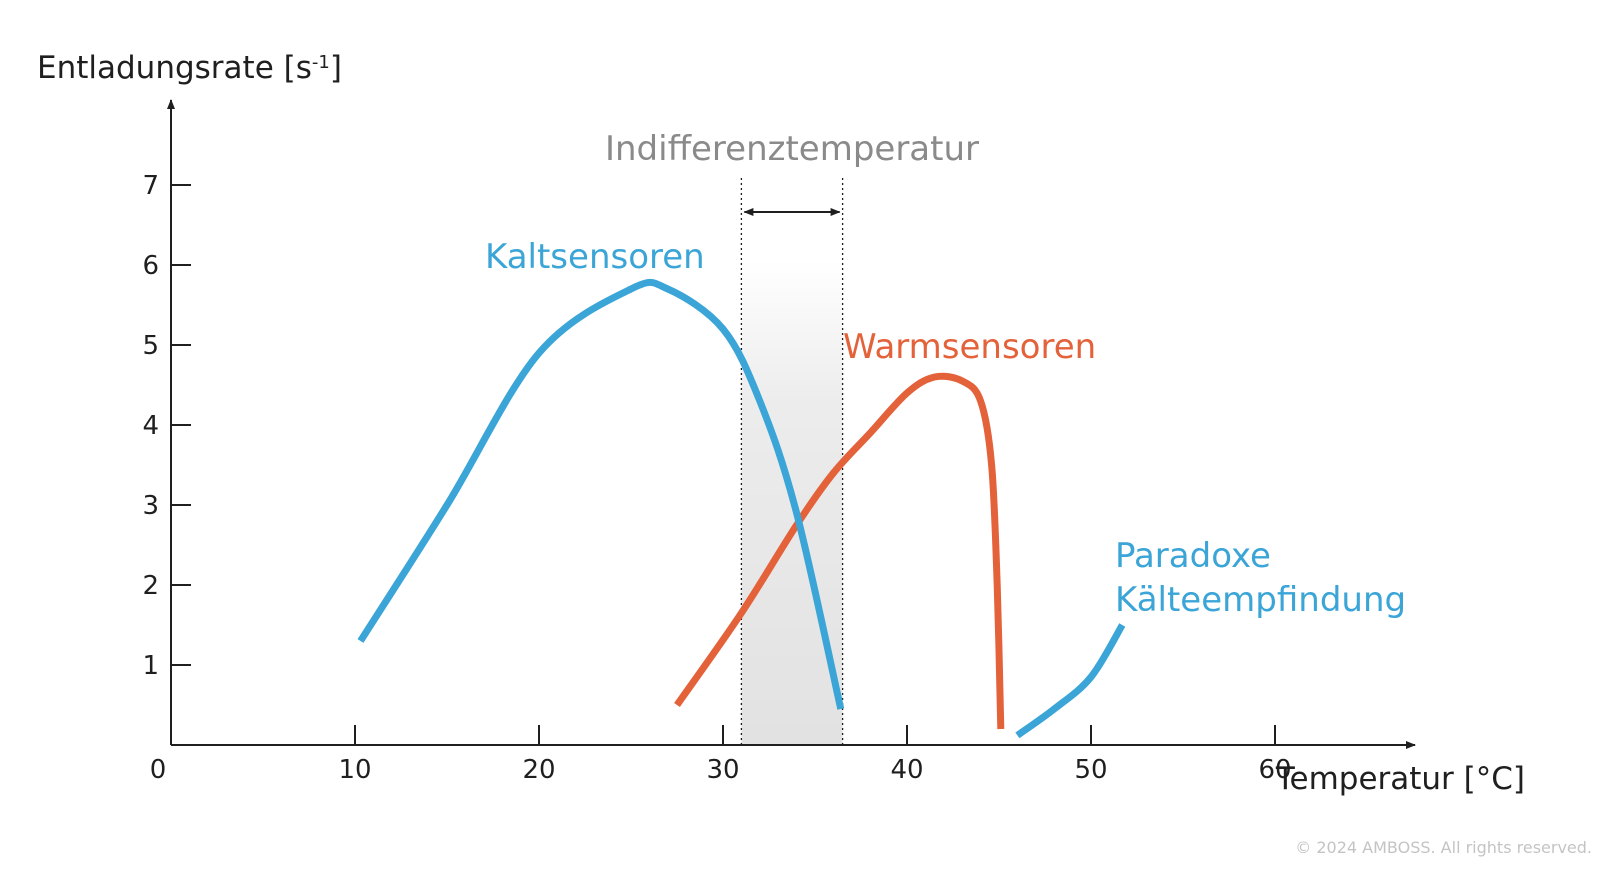 Image resolution: width=1600 pixels, height=877 pixels. What do you see at coordinates (150, 666) in the screenshot?
I see `y-tick-label: 1` at bounding box center [150, 666].